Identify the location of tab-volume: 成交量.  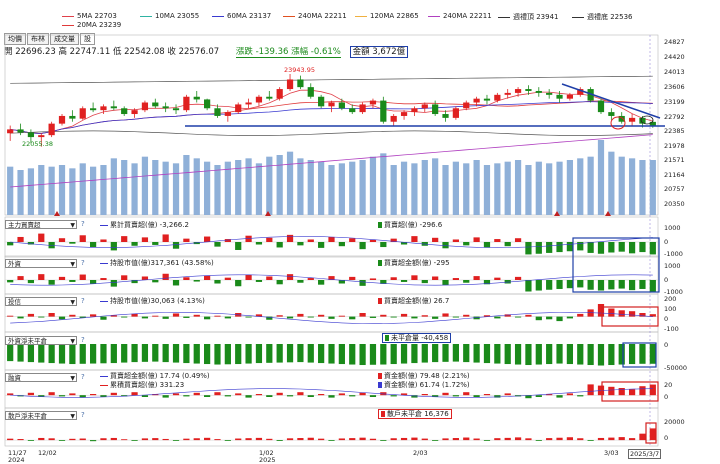
(64, 39).